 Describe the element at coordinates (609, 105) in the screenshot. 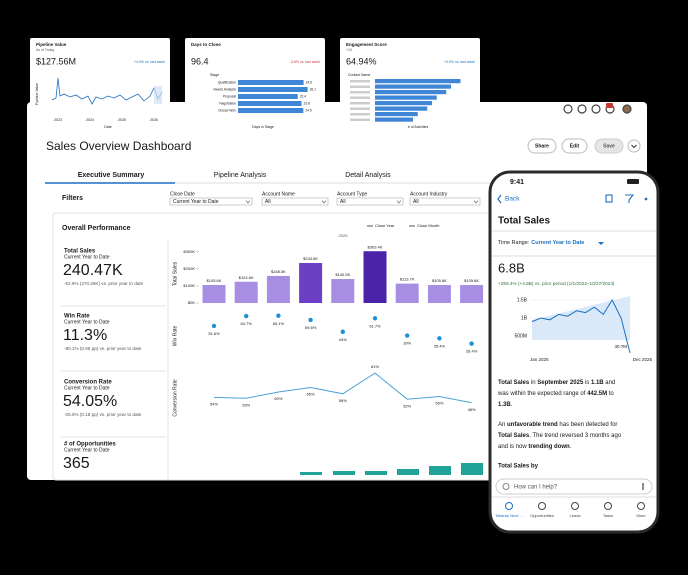

I see `badge` at that location.